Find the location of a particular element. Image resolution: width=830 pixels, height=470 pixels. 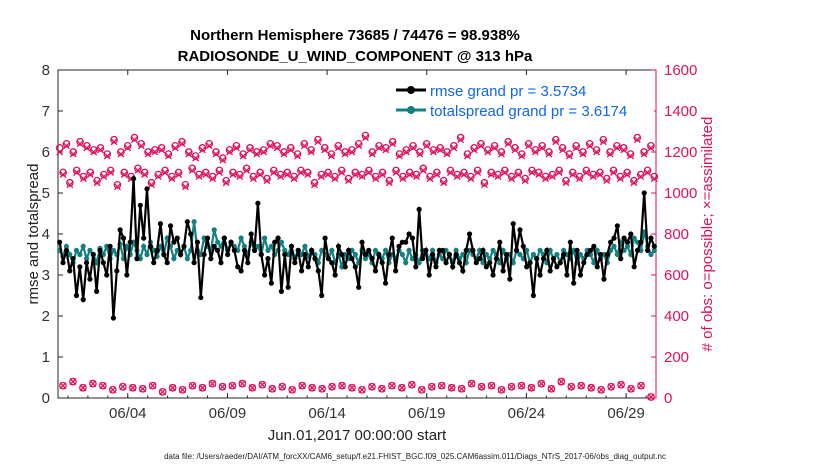

y2-tick-label: 1600 is located at coordinates (680, 70).